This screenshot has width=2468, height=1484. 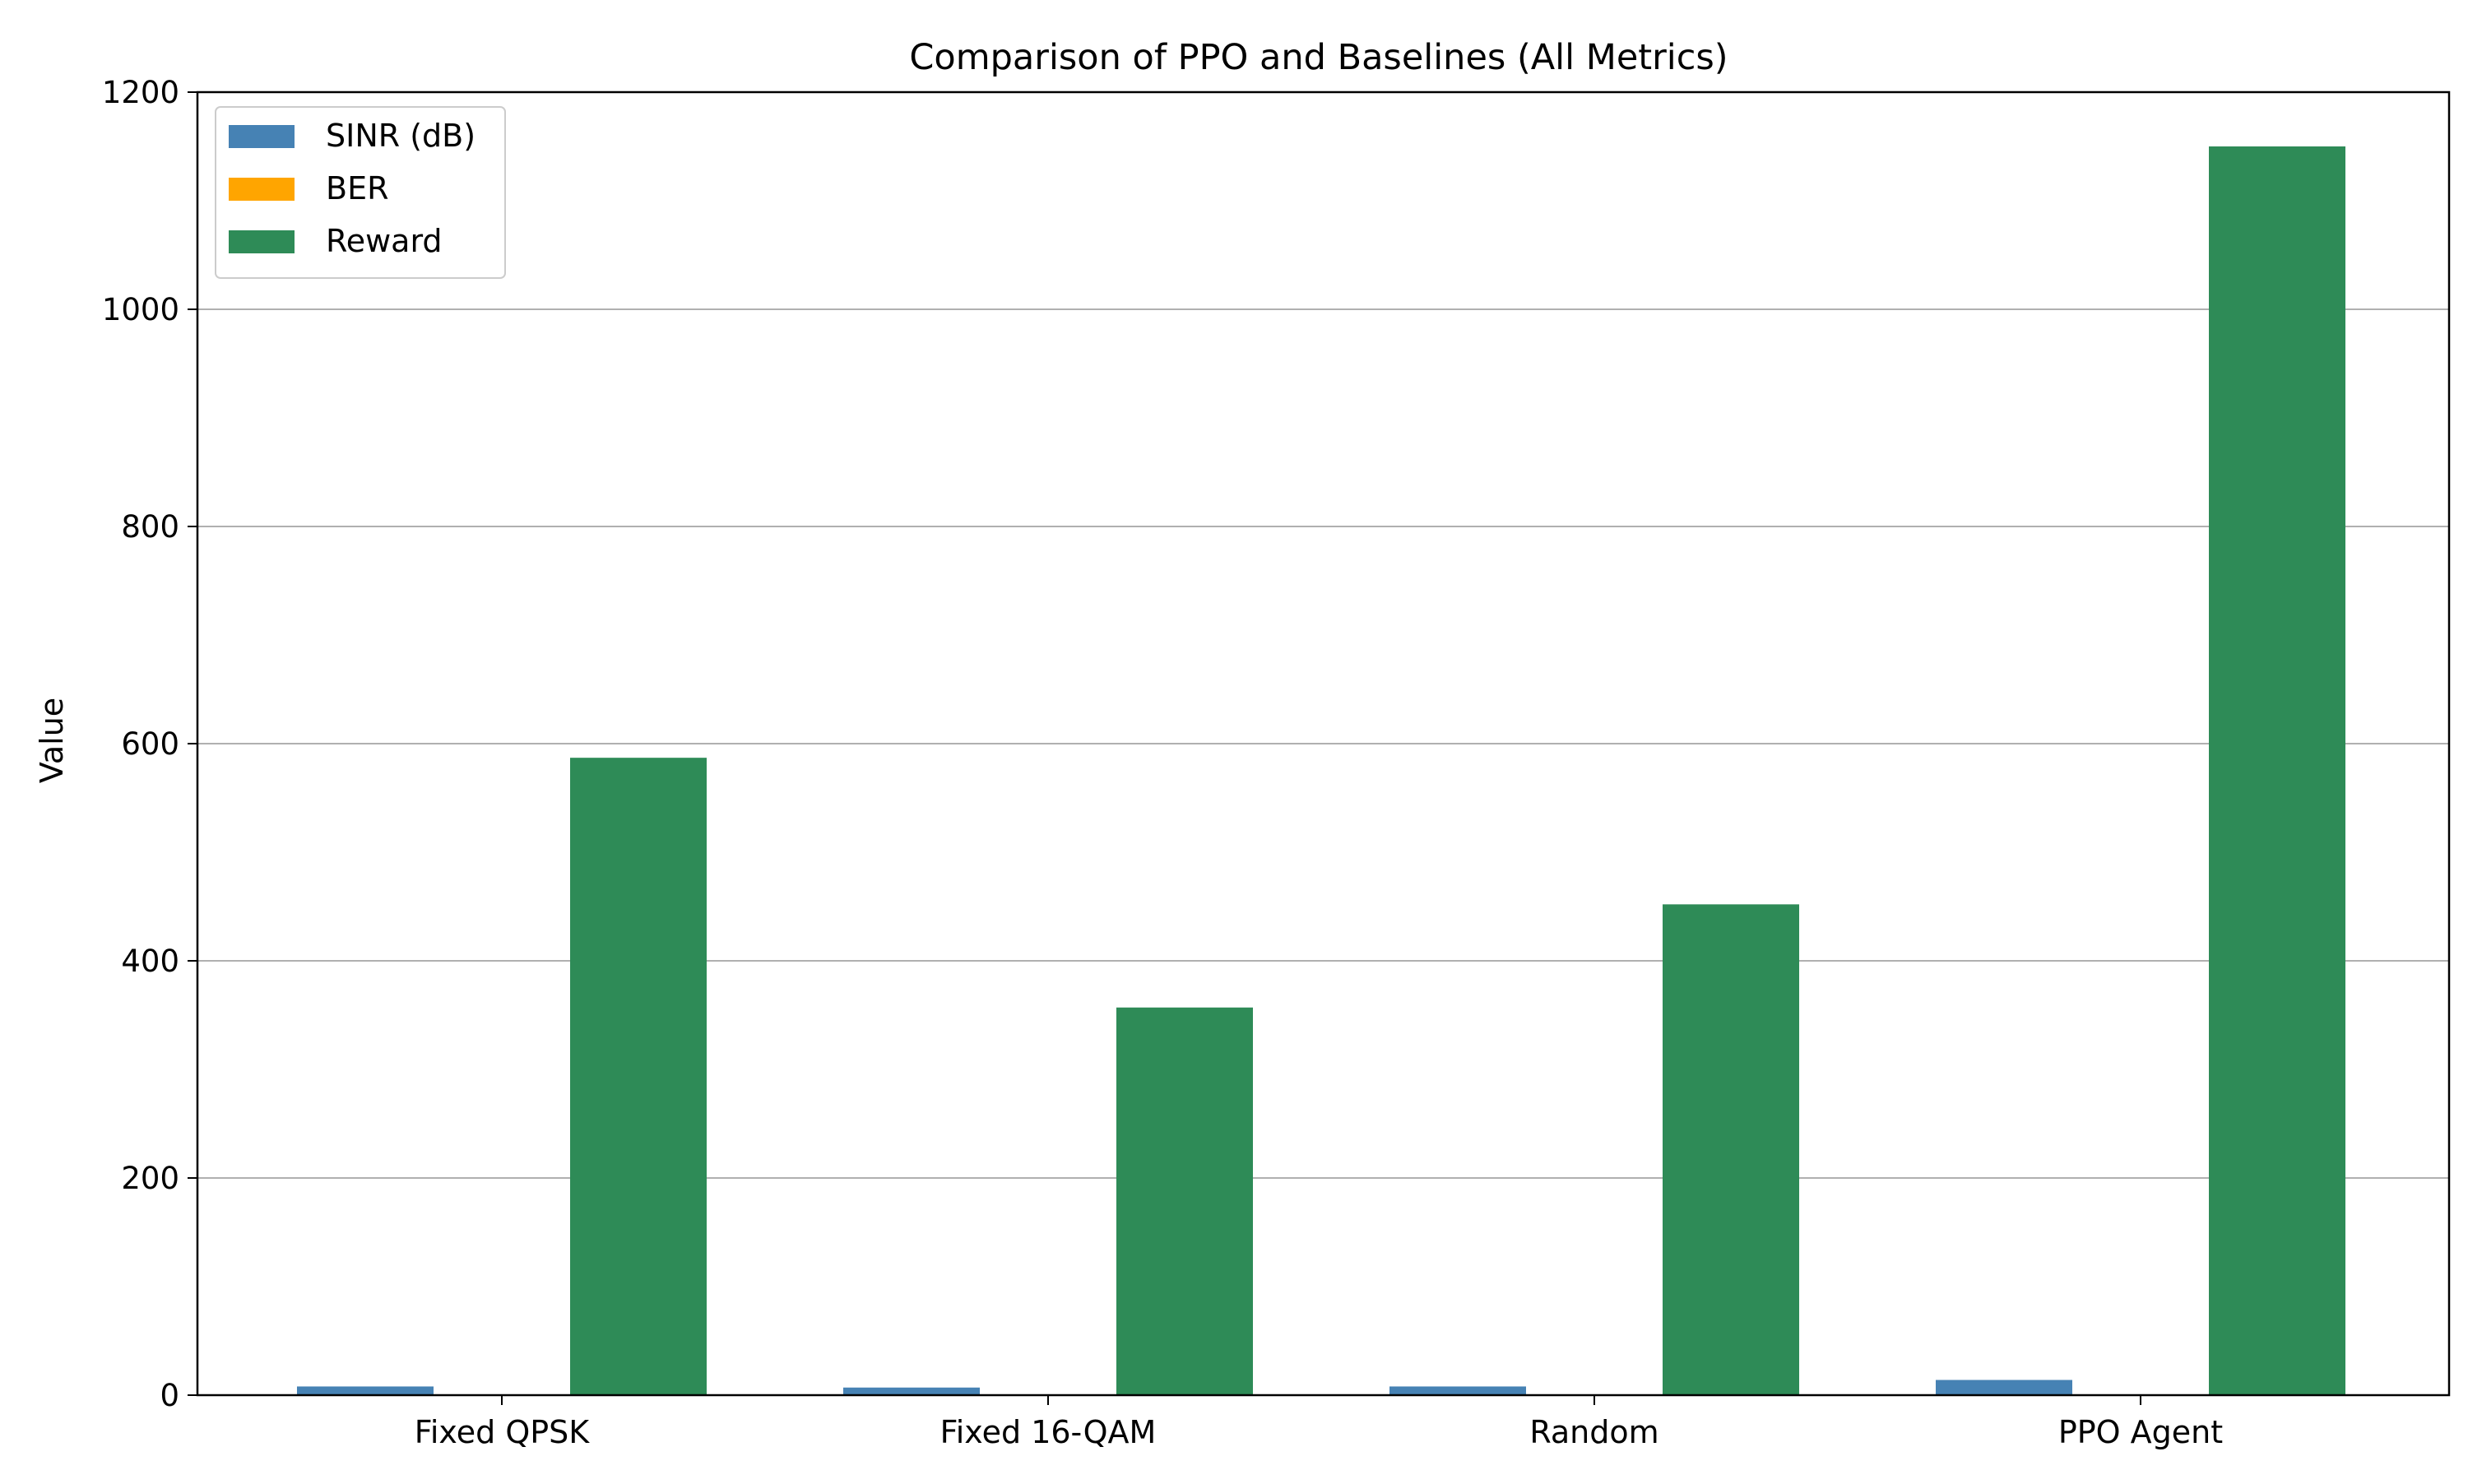 I want to click on y-tick-label: 600, so click(x=150, y=744).